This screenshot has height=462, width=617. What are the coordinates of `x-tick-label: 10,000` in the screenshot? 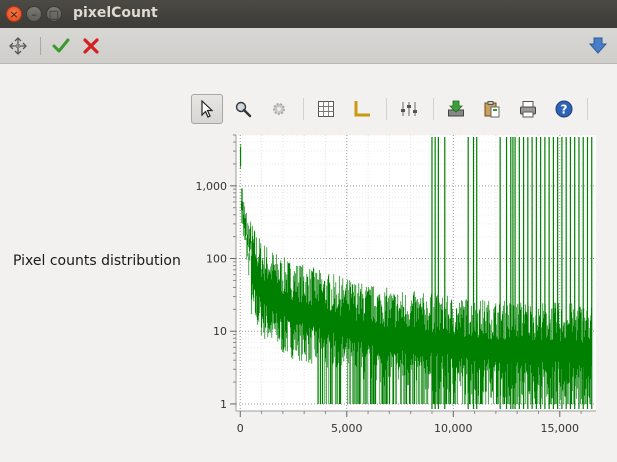 It's located at (453, 428).